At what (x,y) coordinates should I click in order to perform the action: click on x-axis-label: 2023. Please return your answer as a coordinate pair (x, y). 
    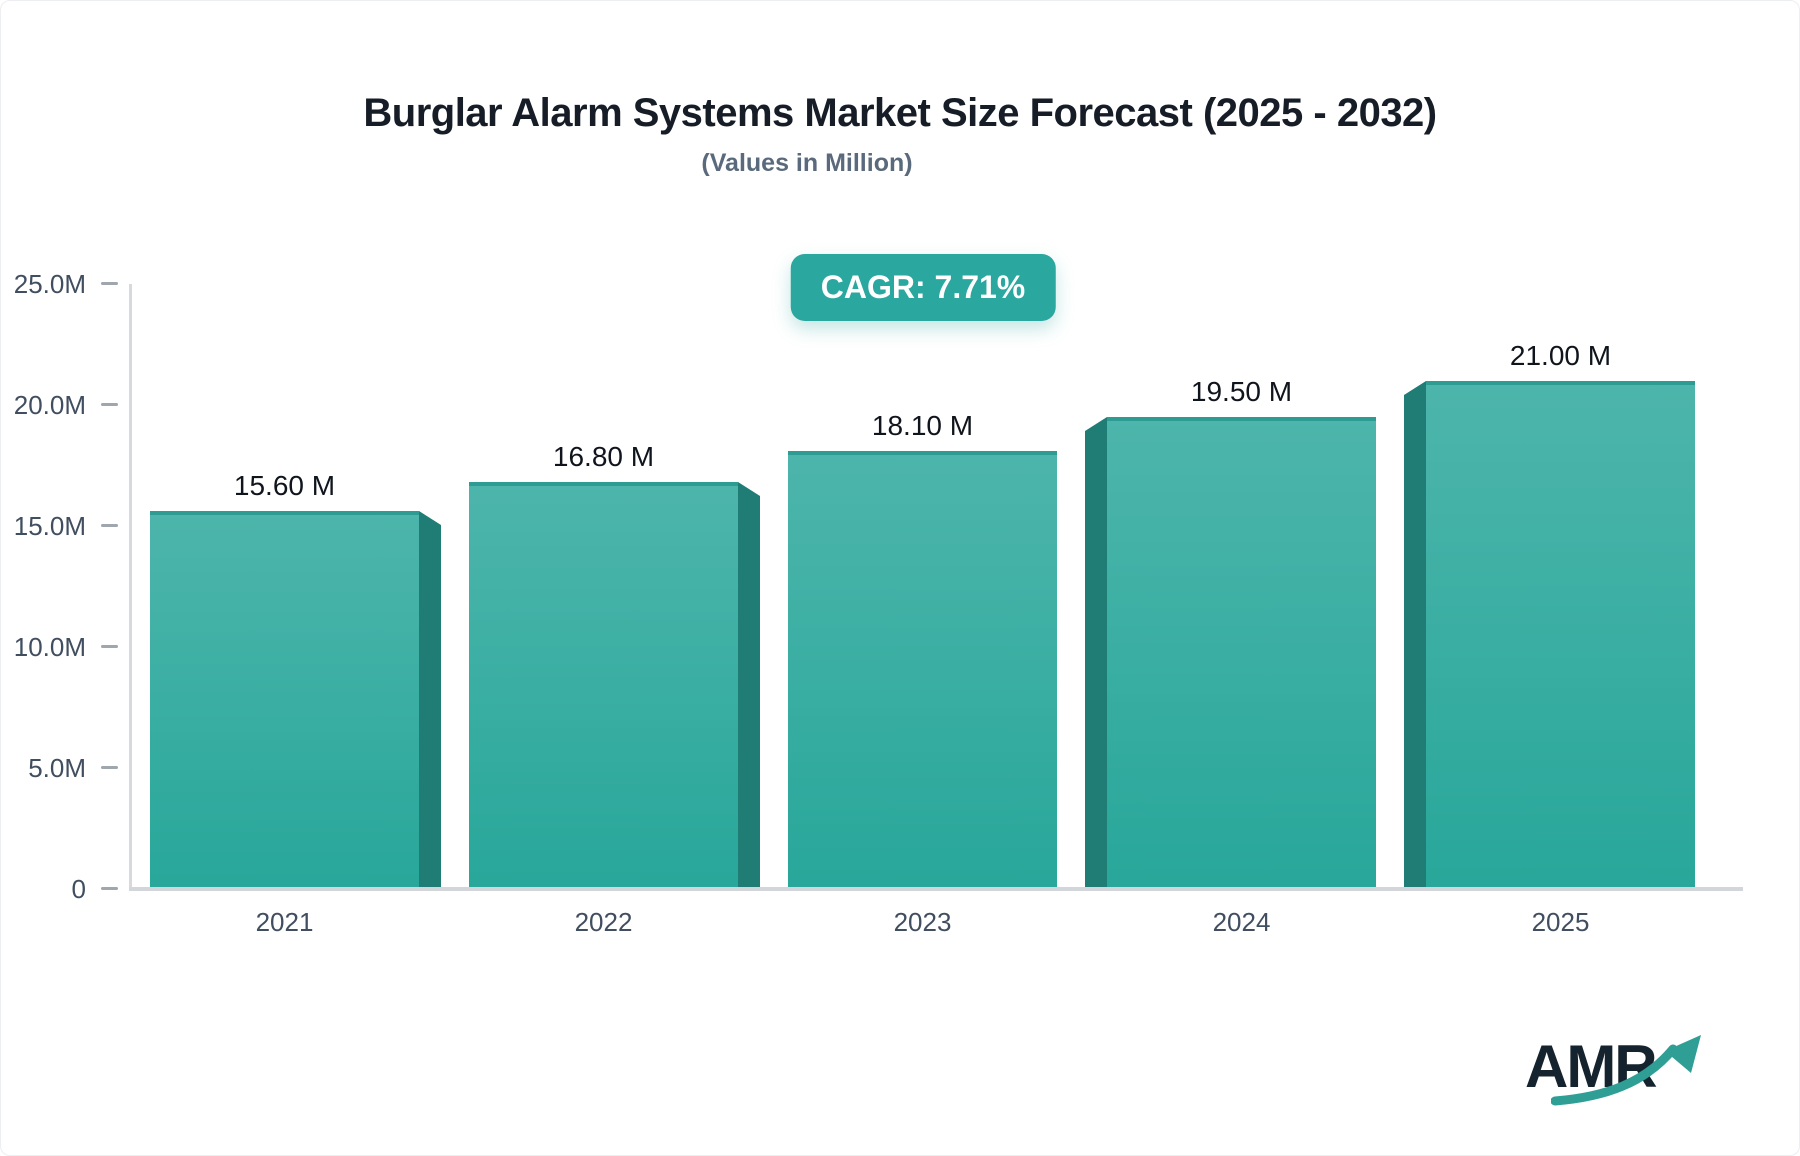
    Looking at the image, I should click on (922, 922).